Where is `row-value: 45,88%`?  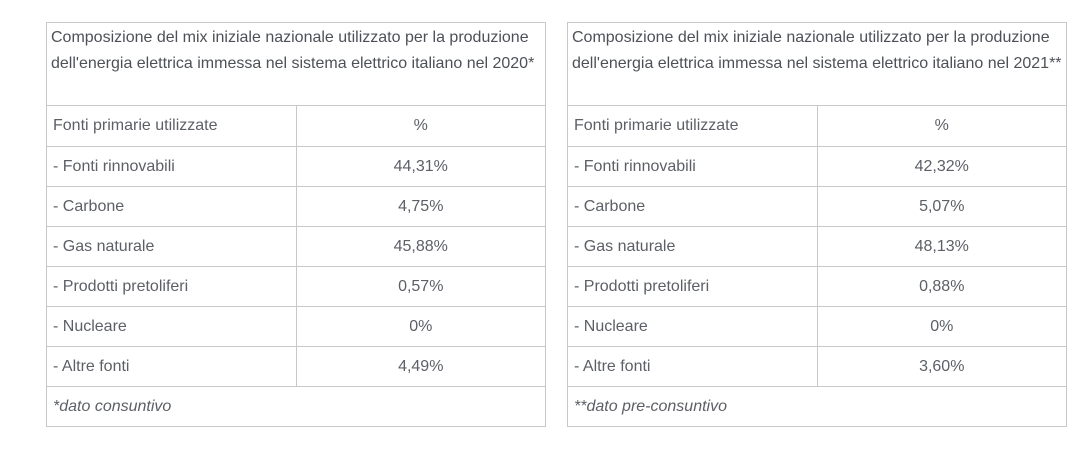 row-value: 45,88% is located at coordinates (420, 246).